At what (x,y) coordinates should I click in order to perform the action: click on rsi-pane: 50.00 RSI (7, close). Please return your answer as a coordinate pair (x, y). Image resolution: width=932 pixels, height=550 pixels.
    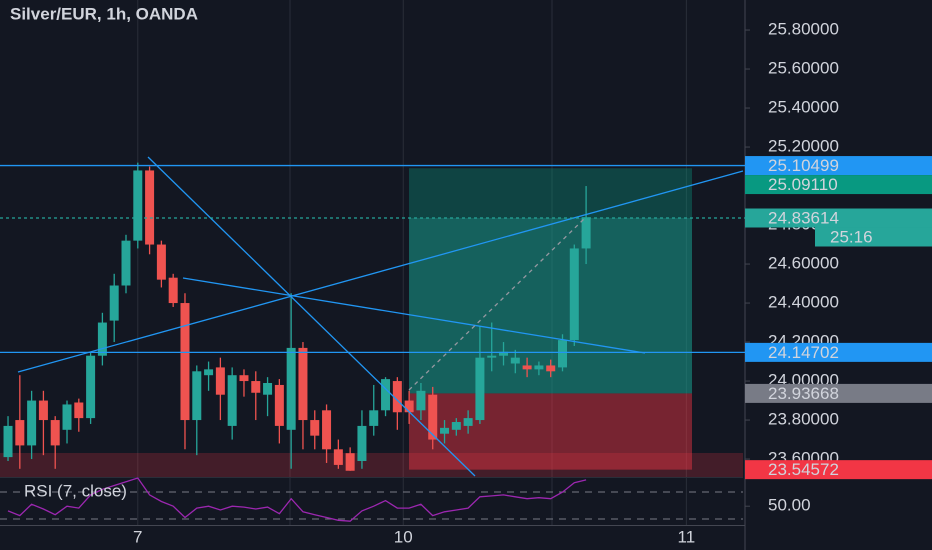
    Looking at the image, I should click on (405, 499).